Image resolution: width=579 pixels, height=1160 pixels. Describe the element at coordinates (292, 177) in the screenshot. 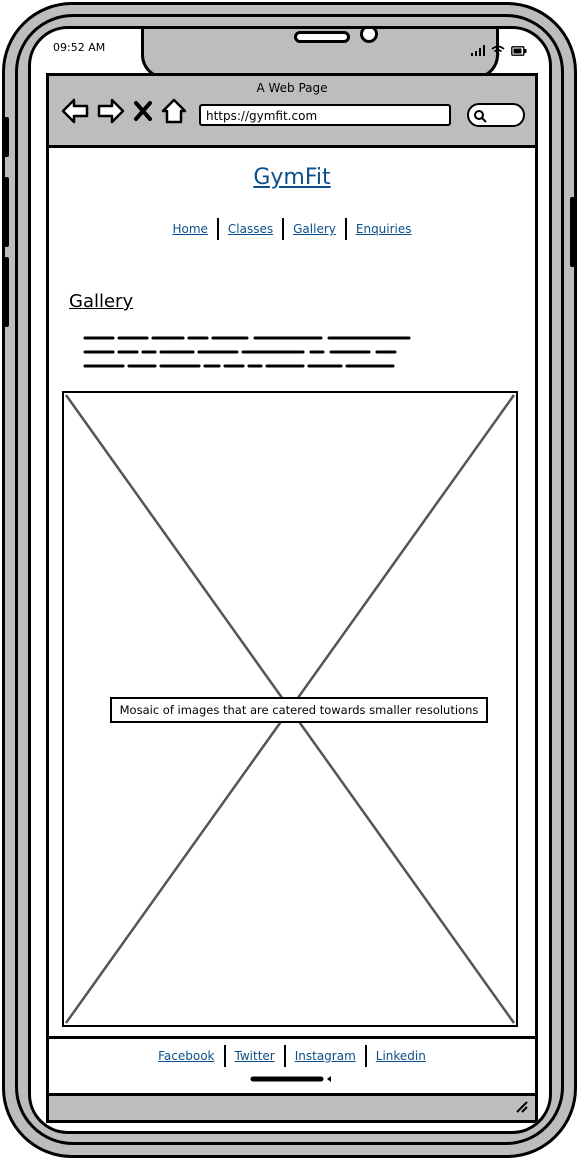

I see `site-title-link: GymFit` at that location.